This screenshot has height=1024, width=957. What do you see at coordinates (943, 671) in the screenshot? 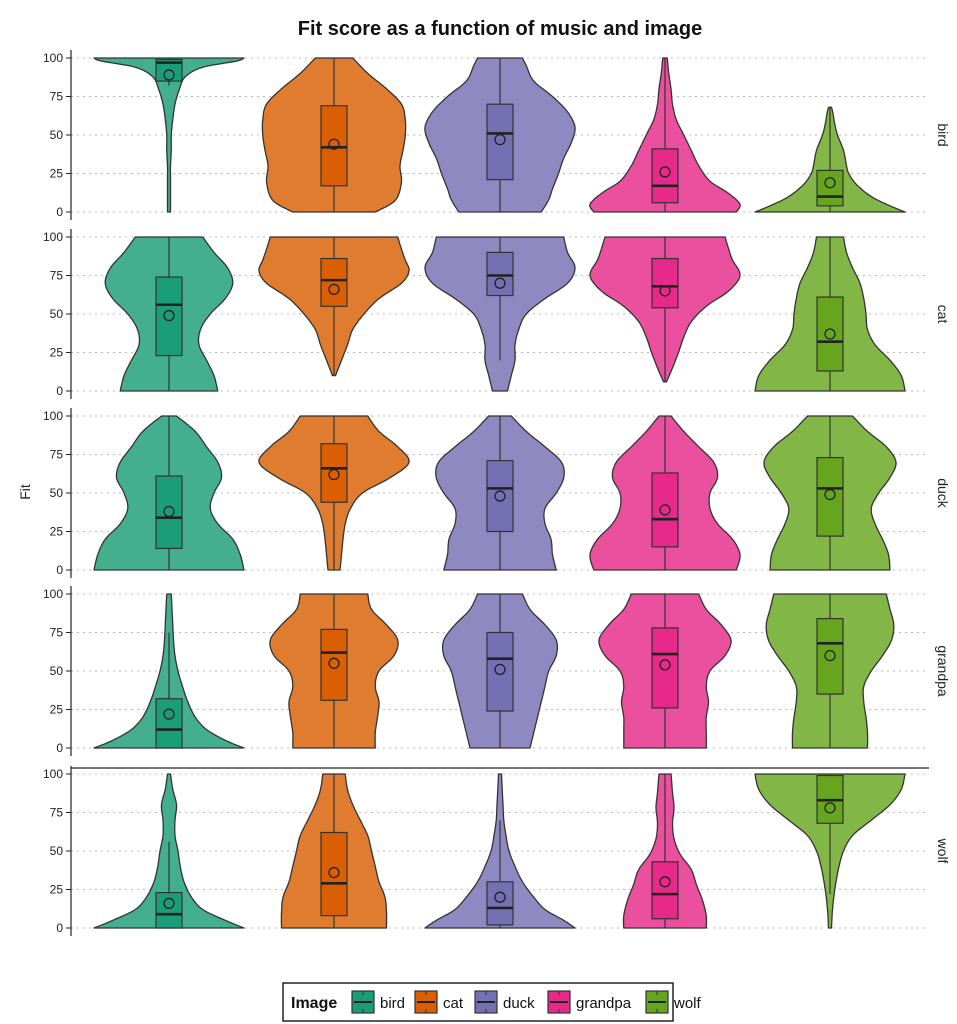
I see `facet-strip-label: grandpa` at bounding box center [943, 671].